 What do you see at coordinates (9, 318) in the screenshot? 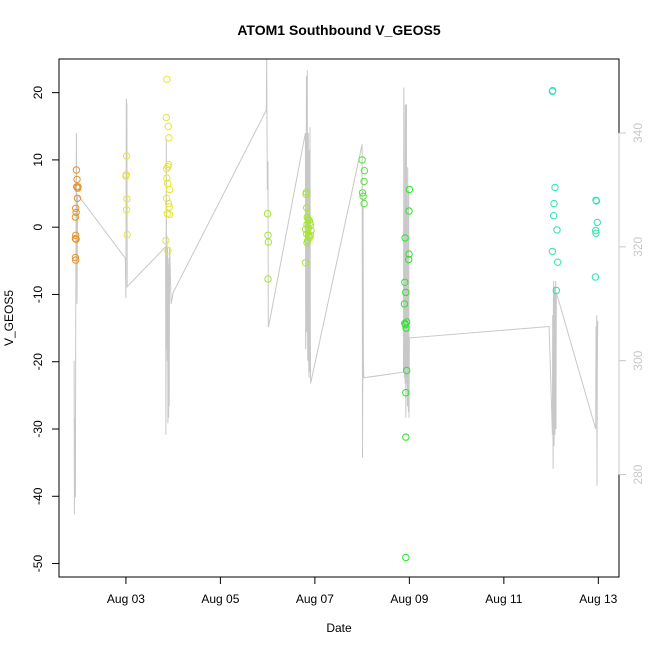
I see `y-axis-label: V_GEOS5` at bounding box center [9, 318].